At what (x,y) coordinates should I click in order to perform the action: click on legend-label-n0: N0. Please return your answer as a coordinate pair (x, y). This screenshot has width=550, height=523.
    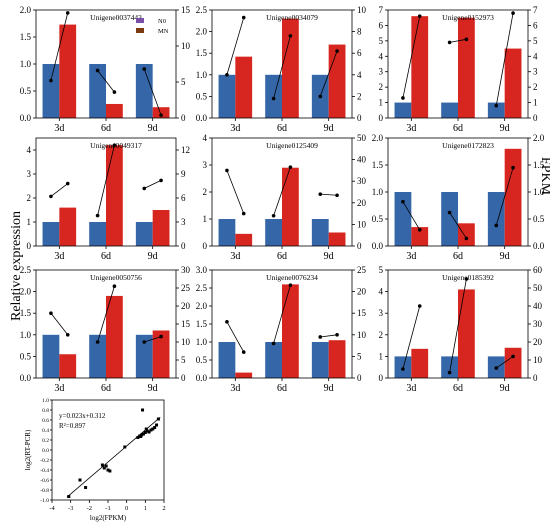
    Looking at the image, I should click on (162, 21).